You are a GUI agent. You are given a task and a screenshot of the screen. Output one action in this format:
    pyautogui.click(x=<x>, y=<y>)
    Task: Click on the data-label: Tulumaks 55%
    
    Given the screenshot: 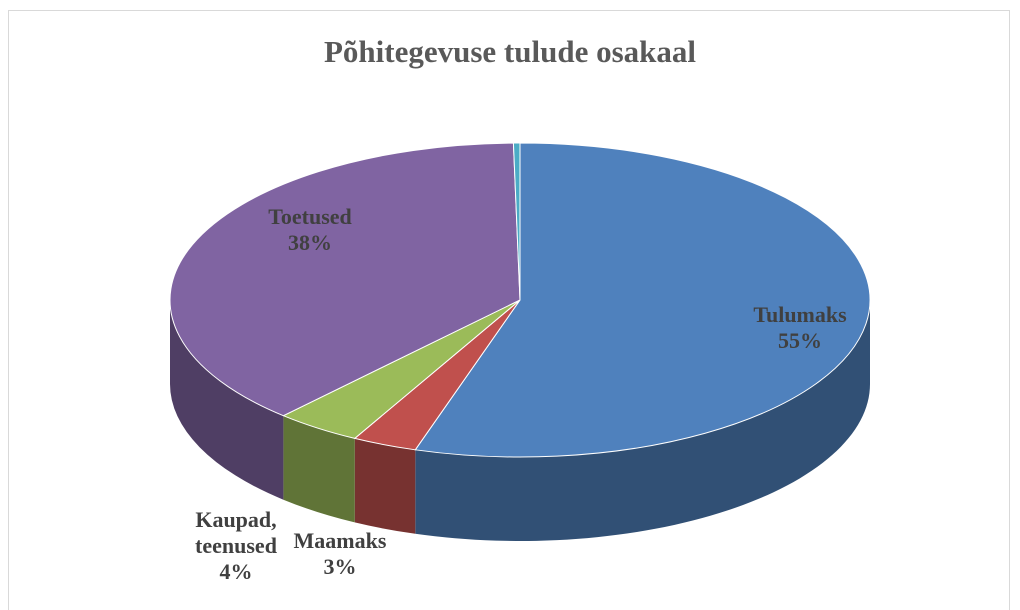 What is the action you would take?
    pyautogui.click(x=800, y=328)
    